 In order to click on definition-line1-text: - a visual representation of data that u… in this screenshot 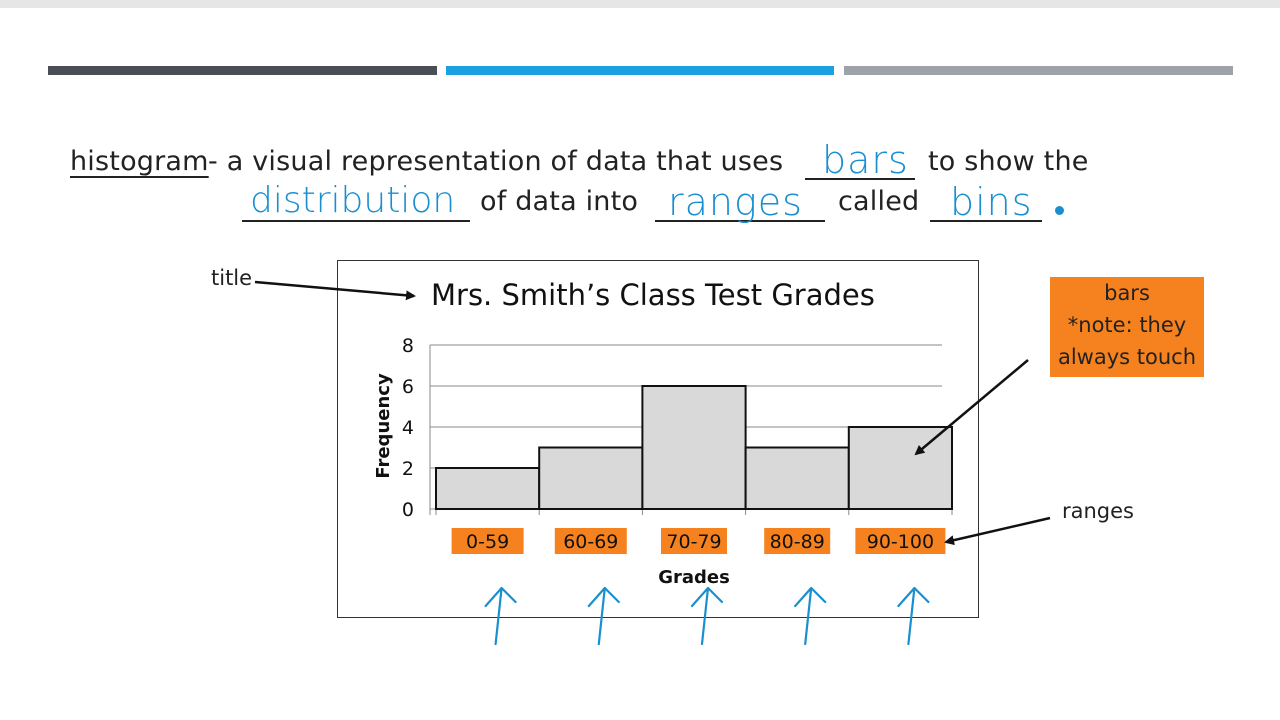, I will do `click(496, 161)`.